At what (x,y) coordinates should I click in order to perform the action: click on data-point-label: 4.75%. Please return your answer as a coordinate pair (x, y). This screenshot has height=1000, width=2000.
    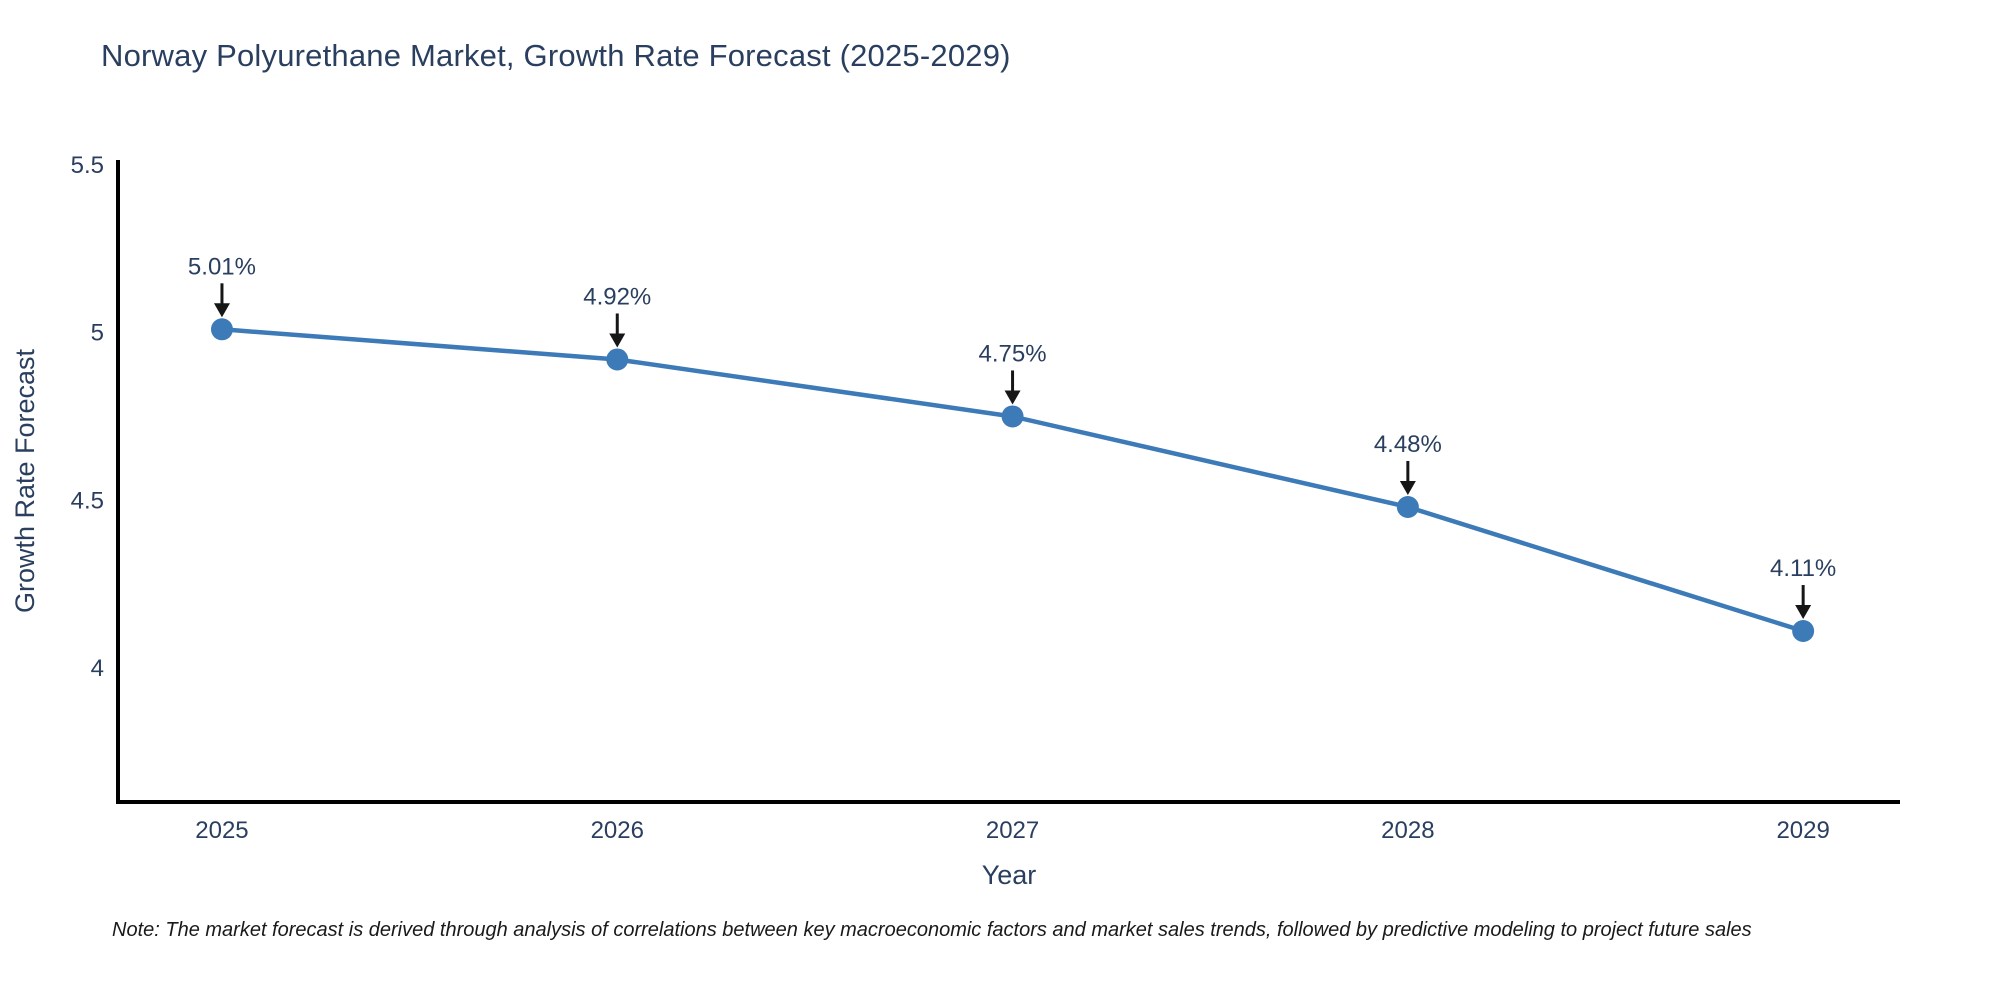
    Looking at the image, I should click on (1013, 353).